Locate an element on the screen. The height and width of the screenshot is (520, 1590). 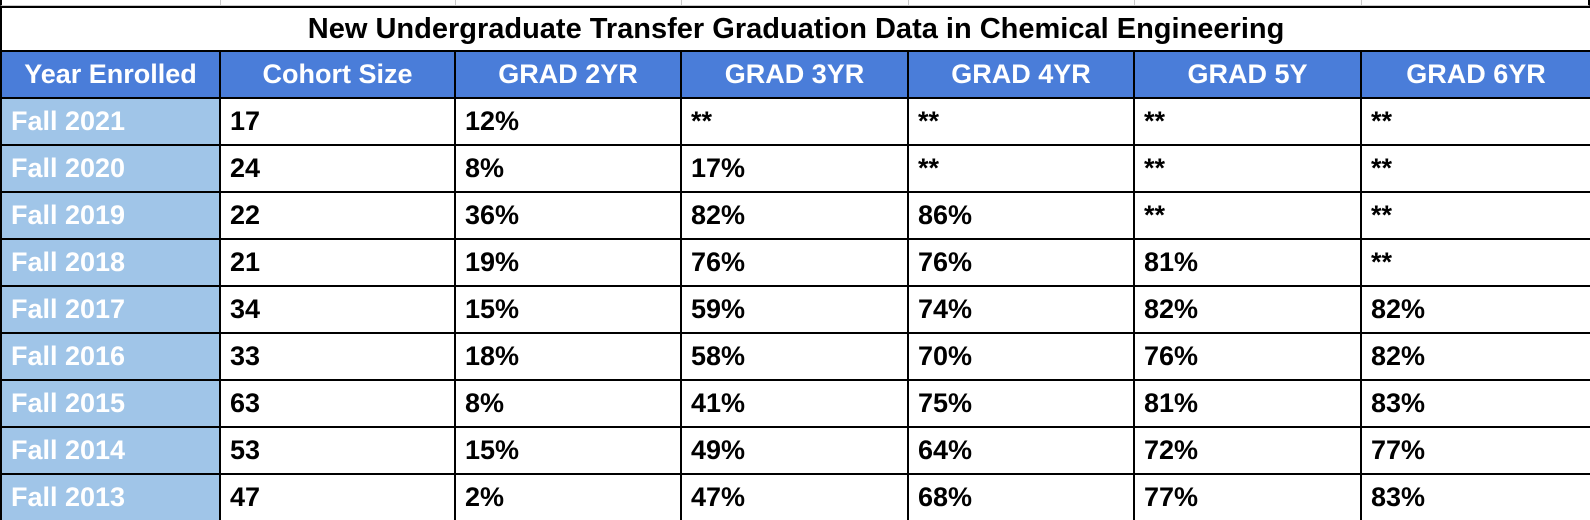
table-row: Fall 2020 24 8% 17% ** ** ** is located at coordinates (795, 168).